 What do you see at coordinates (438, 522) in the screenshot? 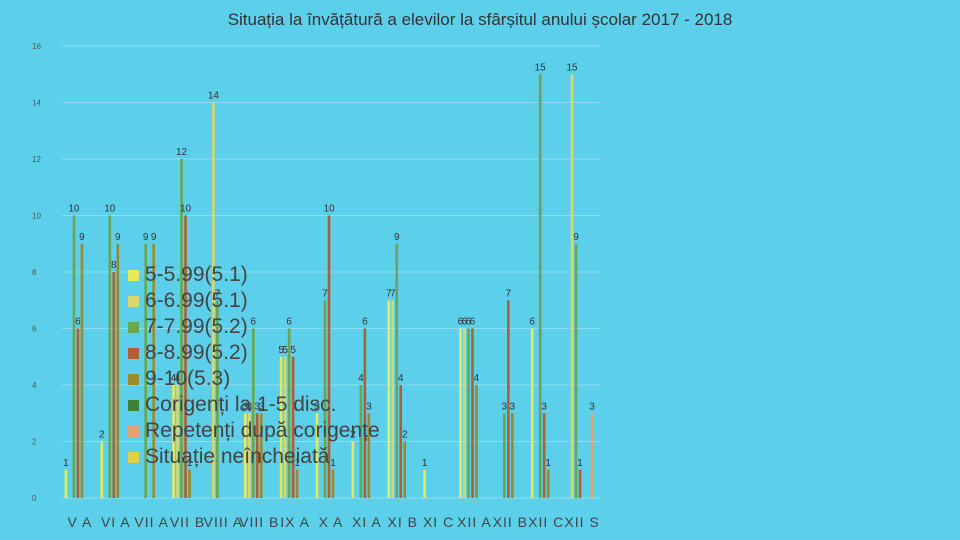
I see `x-tick-label: XI C` at bounding box center [438, 522].